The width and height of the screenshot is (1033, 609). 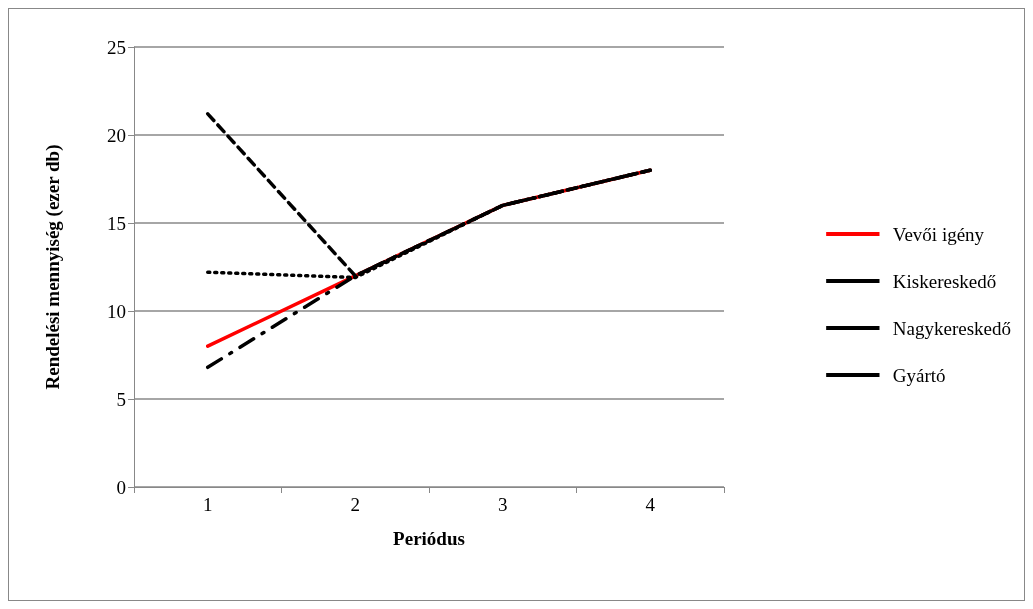 I want to click on legend-label: Gyártó, so click(x=919, y=375).